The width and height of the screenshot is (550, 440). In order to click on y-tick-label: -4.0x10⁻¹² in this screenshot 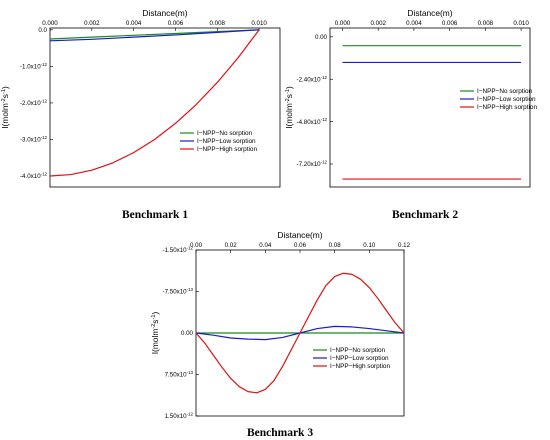, I will do `click(34, 176)`.